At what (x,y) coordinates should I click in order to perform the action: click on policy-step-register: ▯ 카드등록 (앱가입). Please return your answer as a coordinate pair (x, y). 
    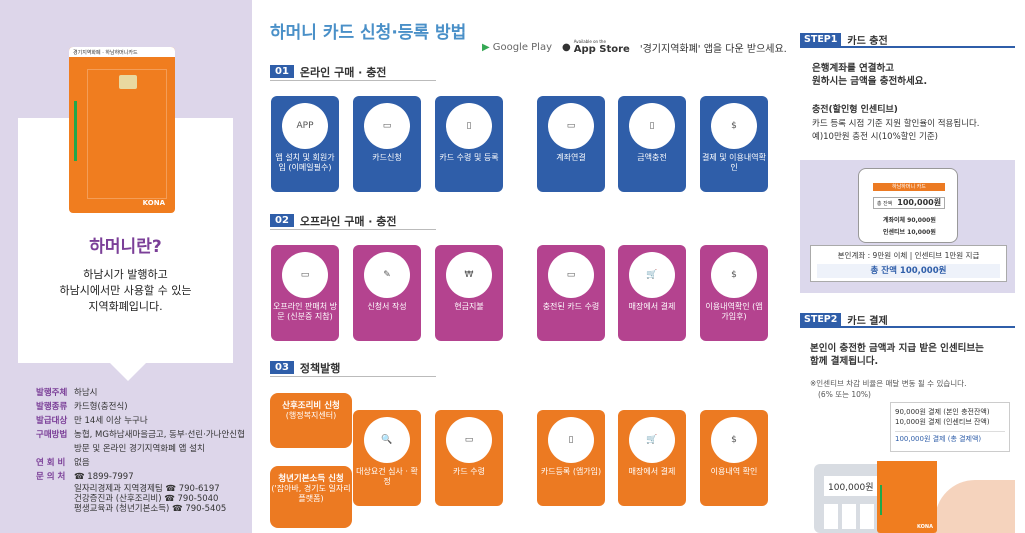
    Looking at the image, I should click on (571, 458).